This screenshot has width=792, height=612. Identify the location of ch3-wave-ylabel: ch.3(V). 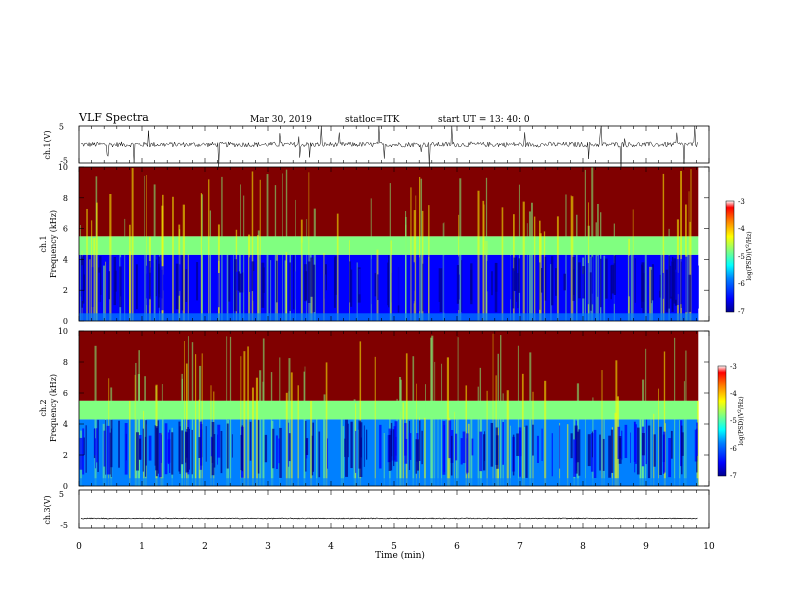
(47, 509).